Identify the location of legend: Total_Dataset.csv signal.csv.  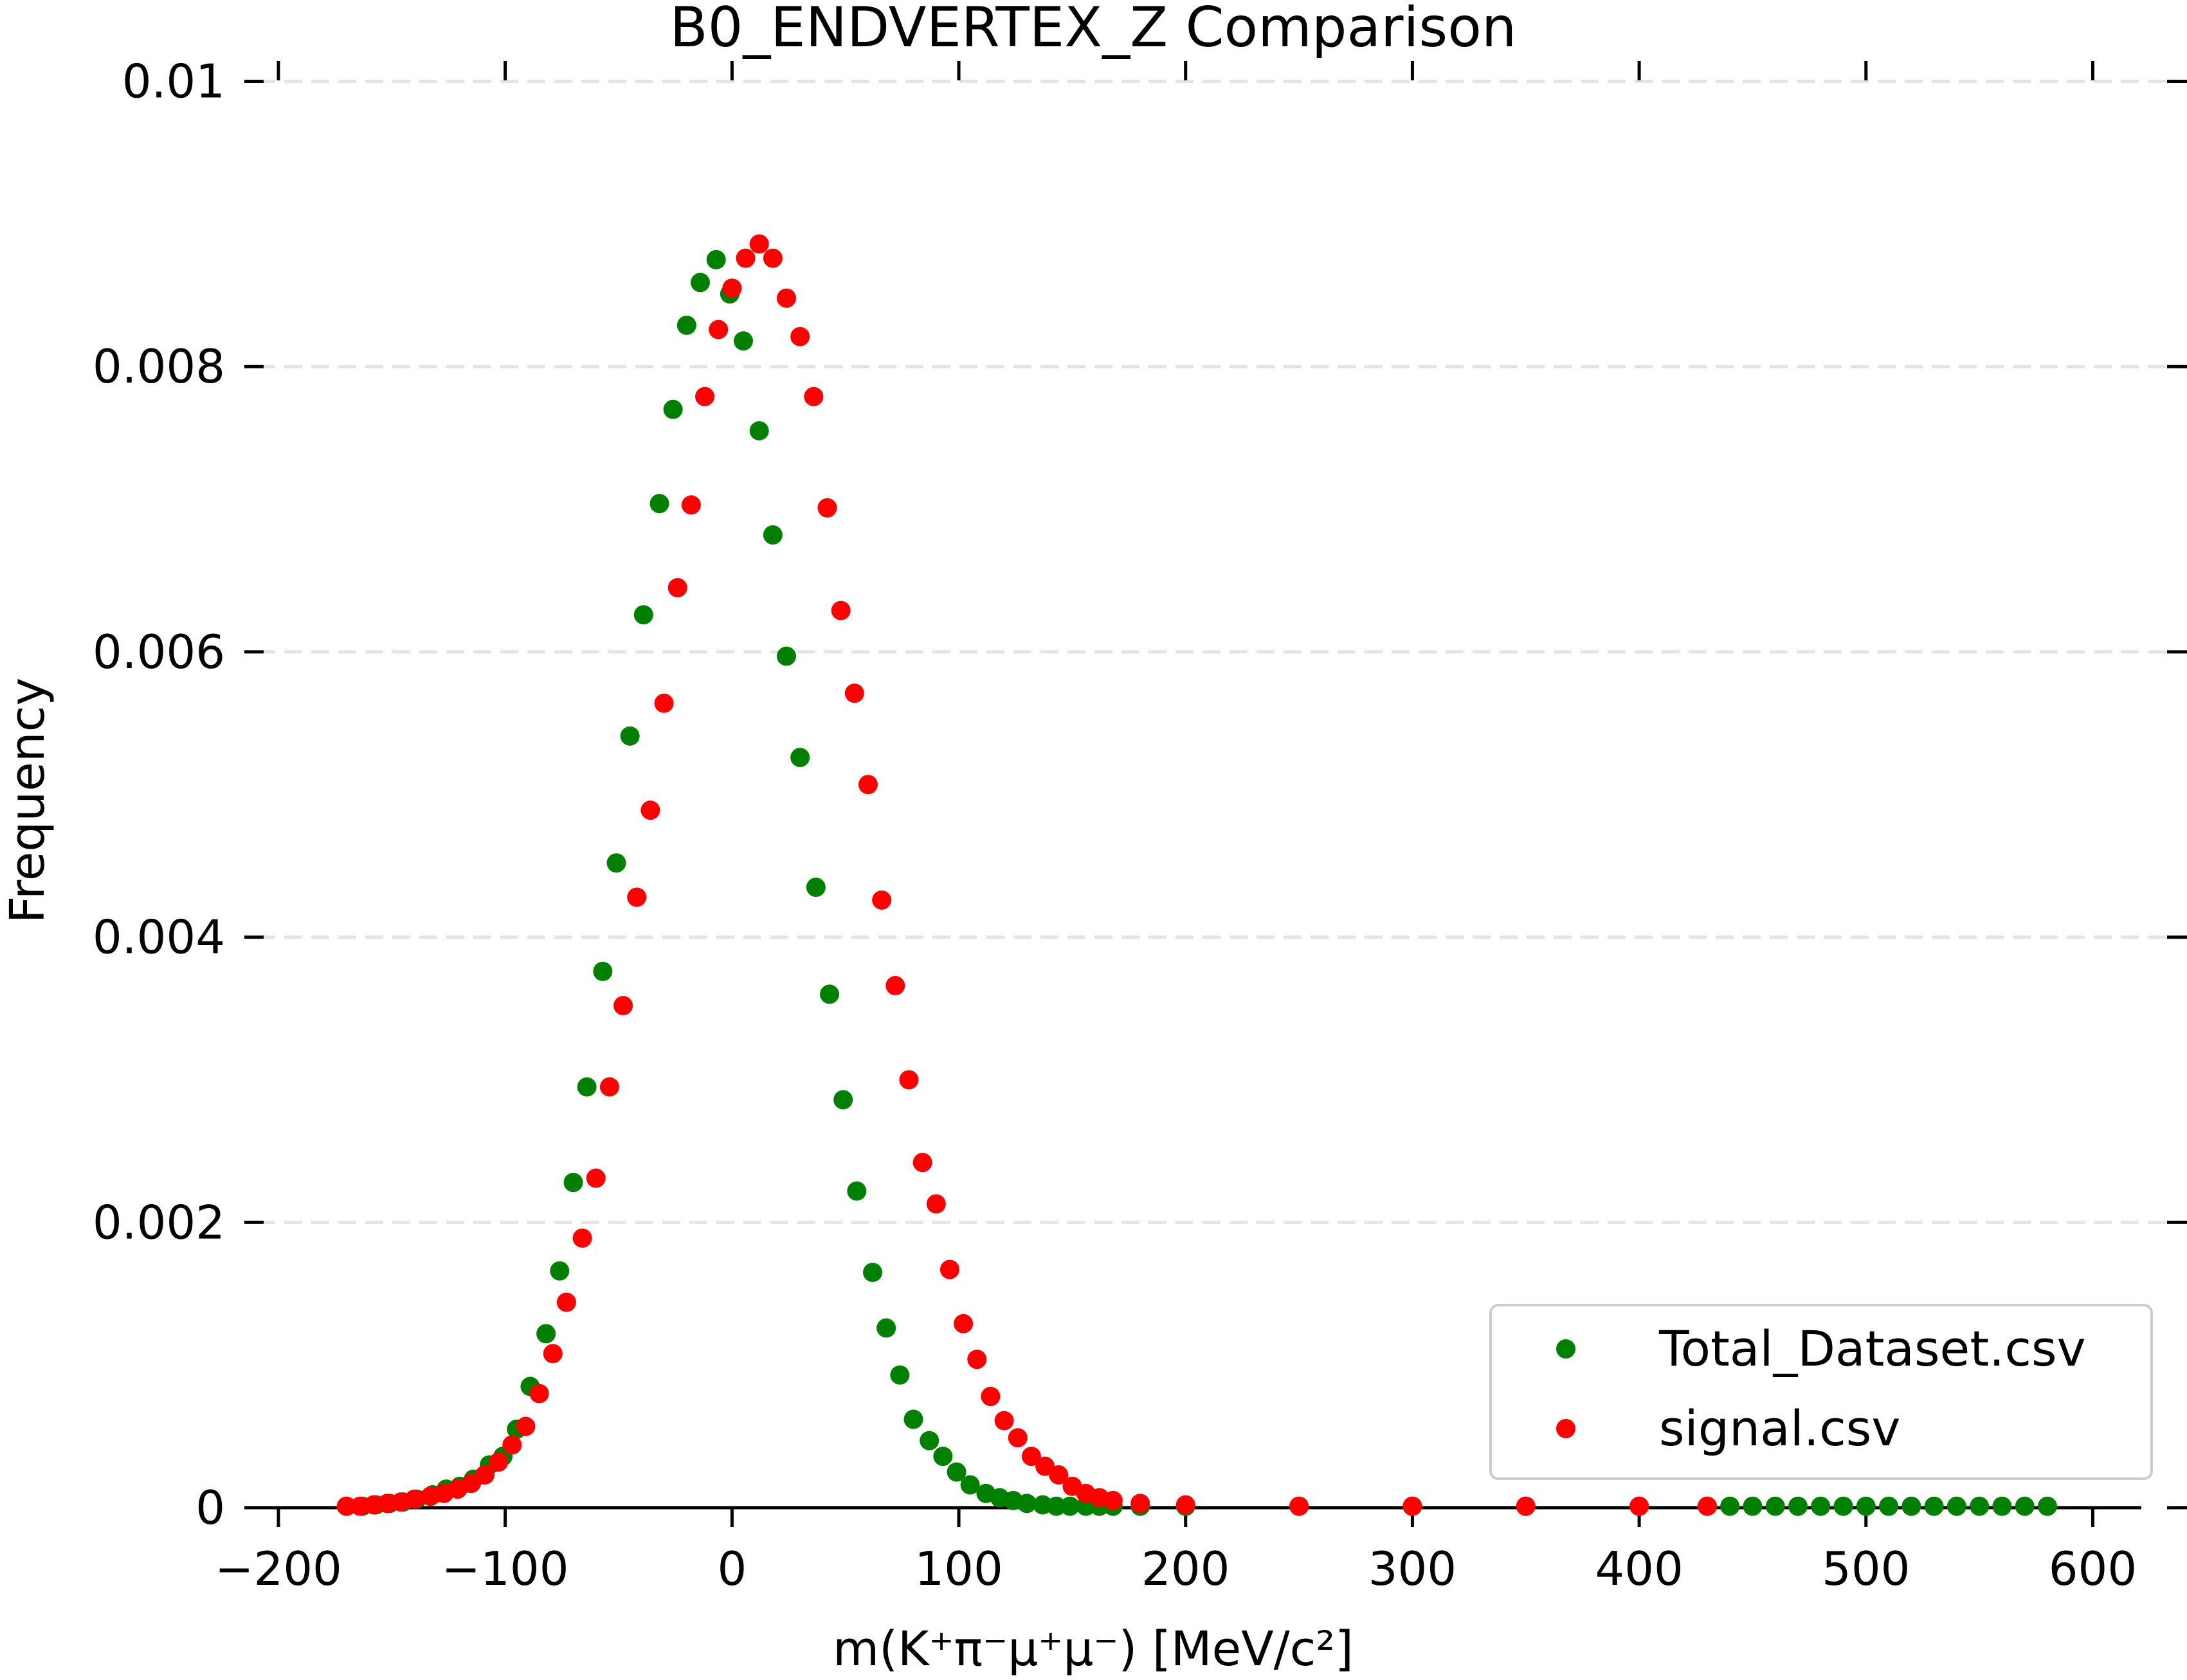
(1821, 1392).